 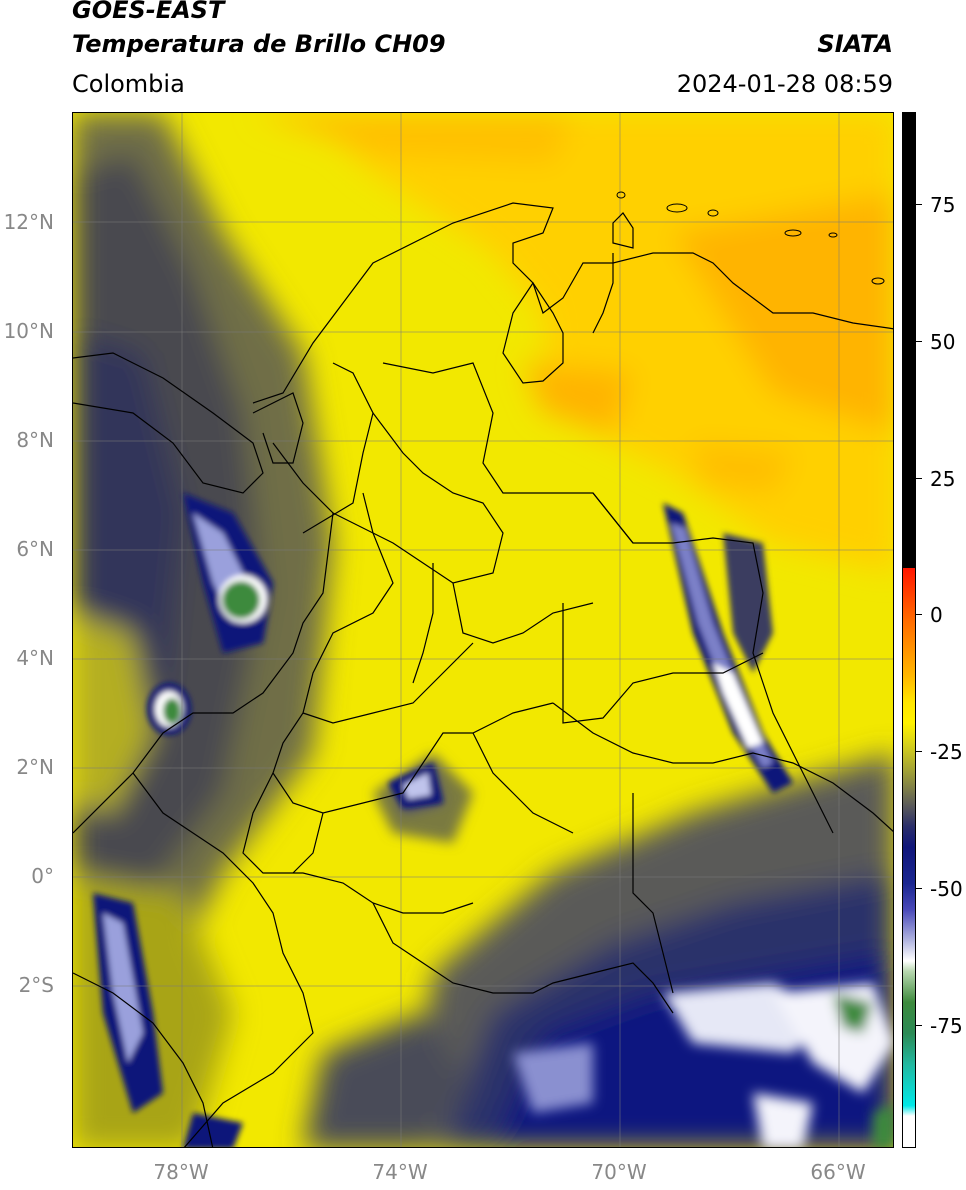 I want to click on organization-label: SIATA, so click(x=855, y=44).